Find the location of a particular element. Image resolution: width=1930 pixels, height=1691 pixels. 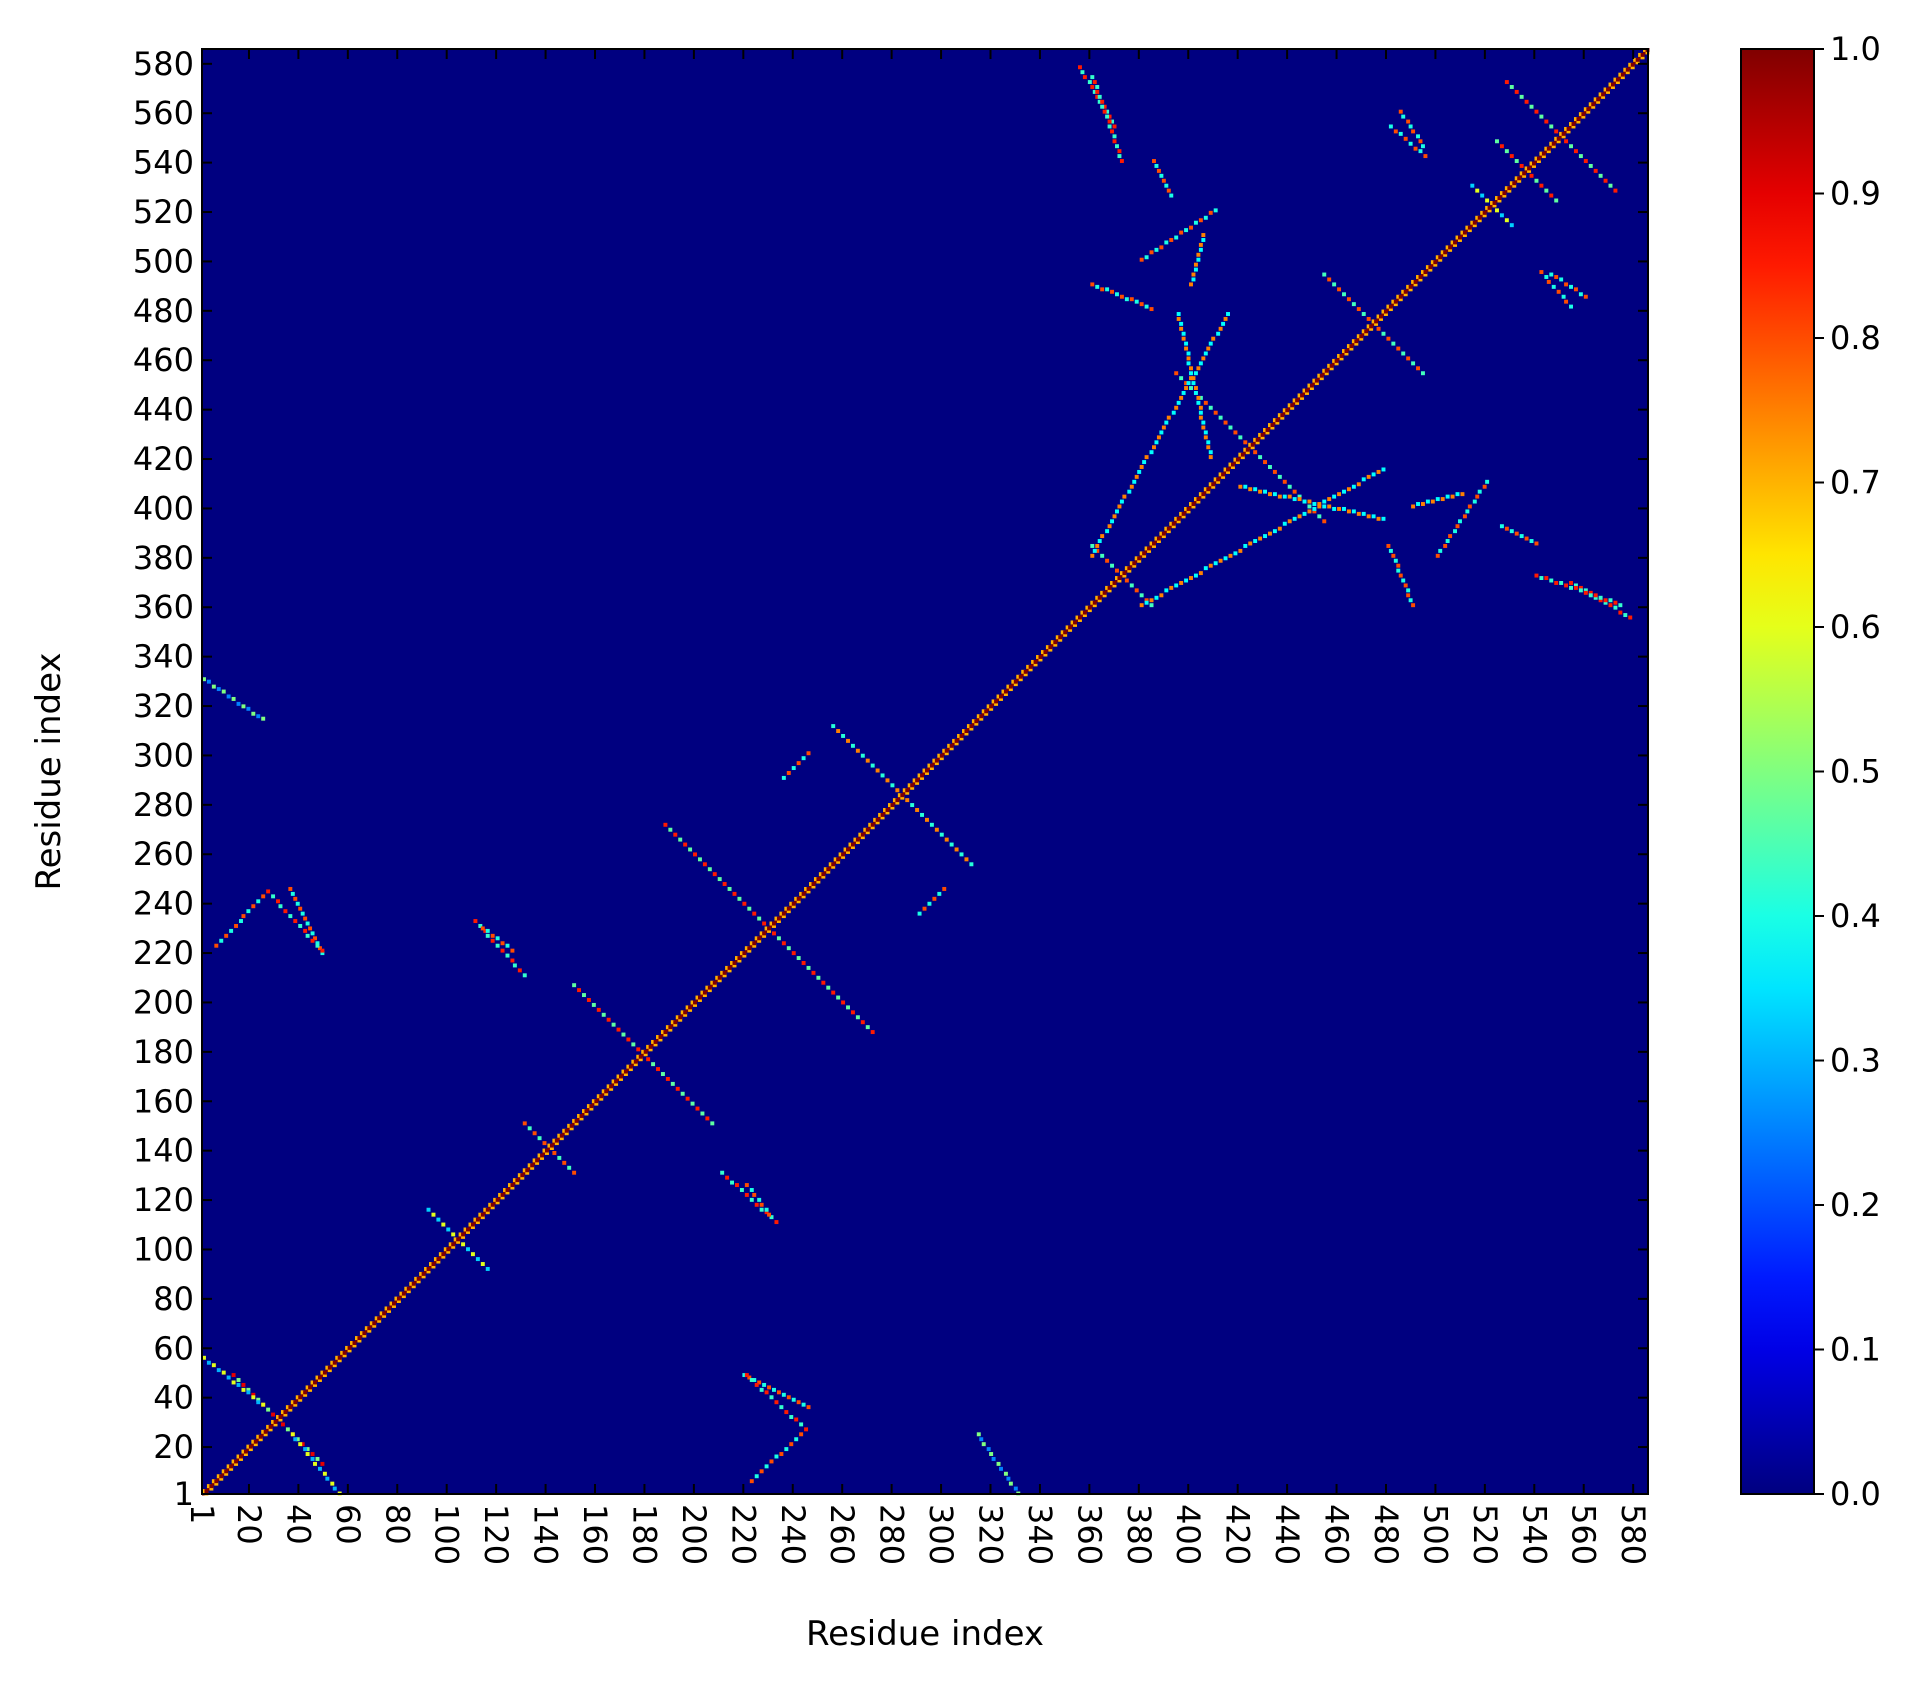

x-tick-label: 580 is located at coordinates (1633, 1534).